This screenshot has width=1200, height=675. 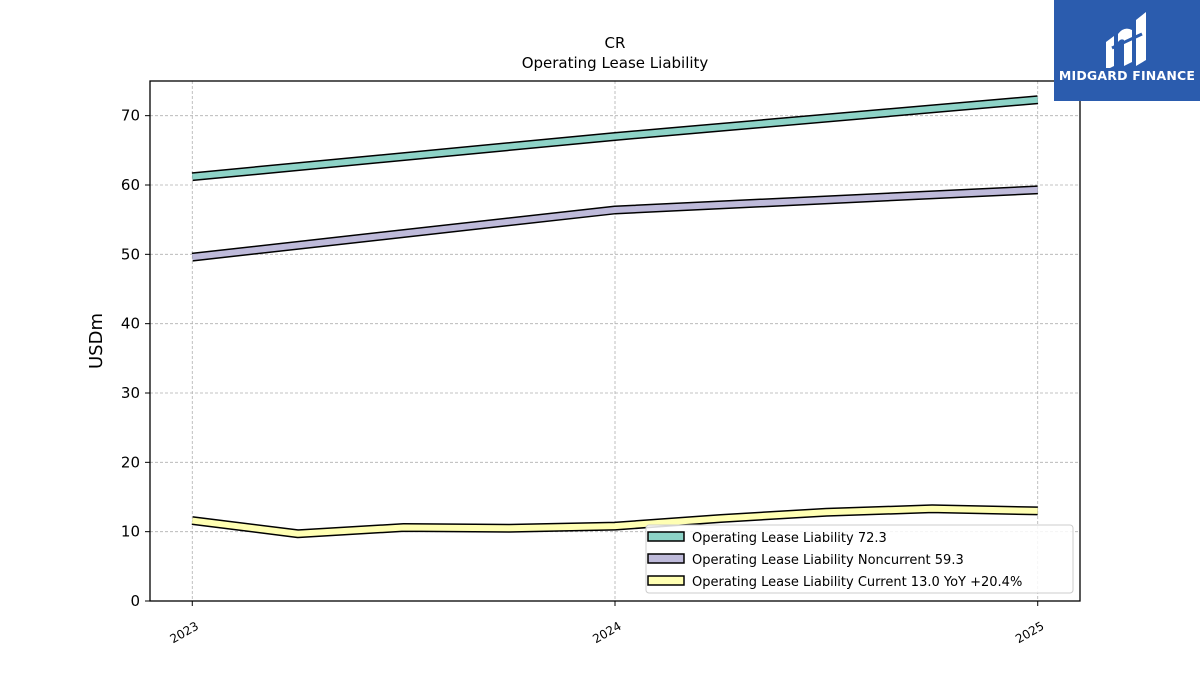 What do you see at coordinates (615, 63) in the screenshot?
I see `chart-subtitle: Operating Lease Liability` at bounding box center [615, 63].